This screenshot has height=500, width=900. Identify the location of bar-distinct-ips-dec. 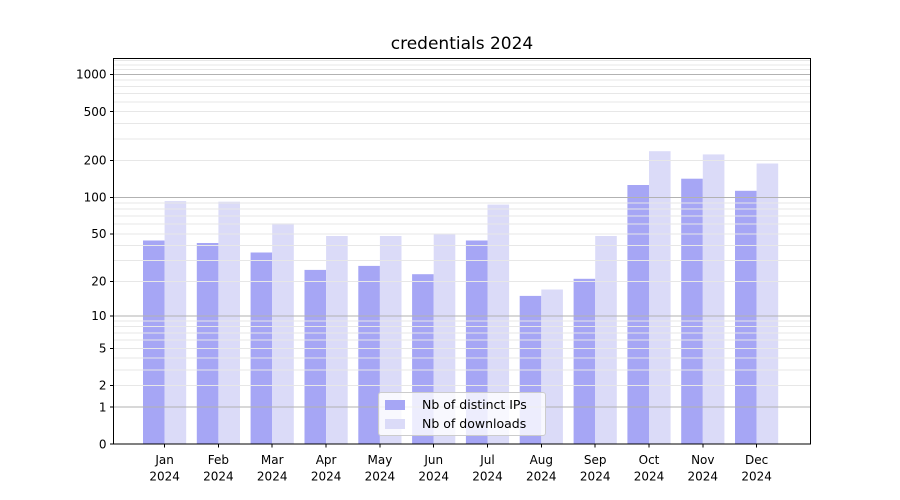
(746, 317).